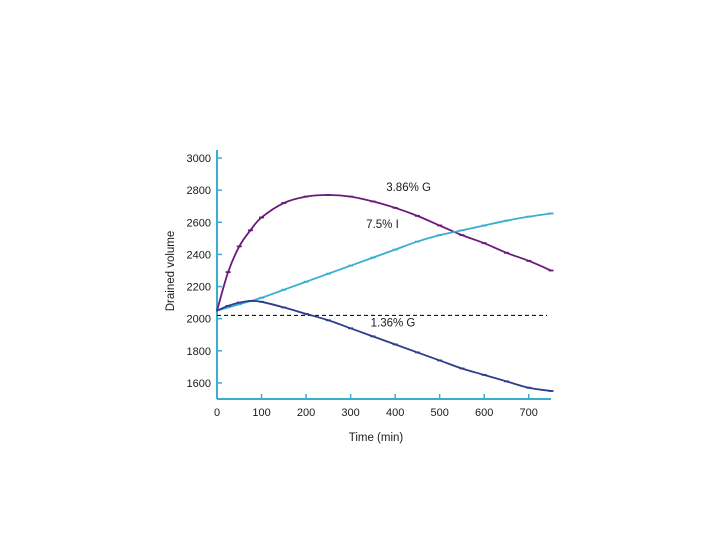  What do you see at coordinates (484, 413) in the screenshot?
I see `x-tick-label: 600` at bounding box center [484, 413].